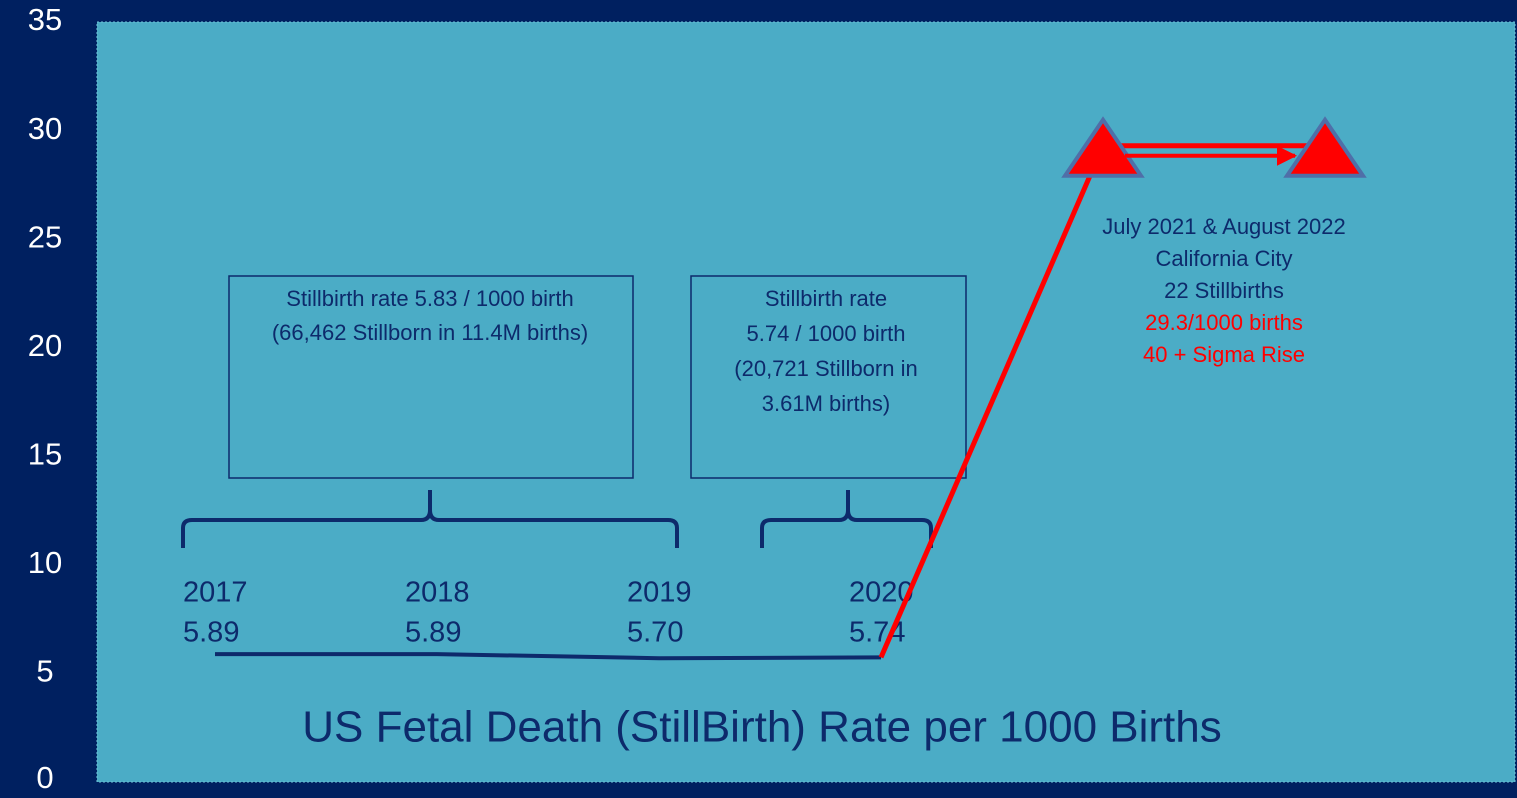  I want to click on annotation: (66,462 Stillborn in 11.4M births), so click(430, 332).